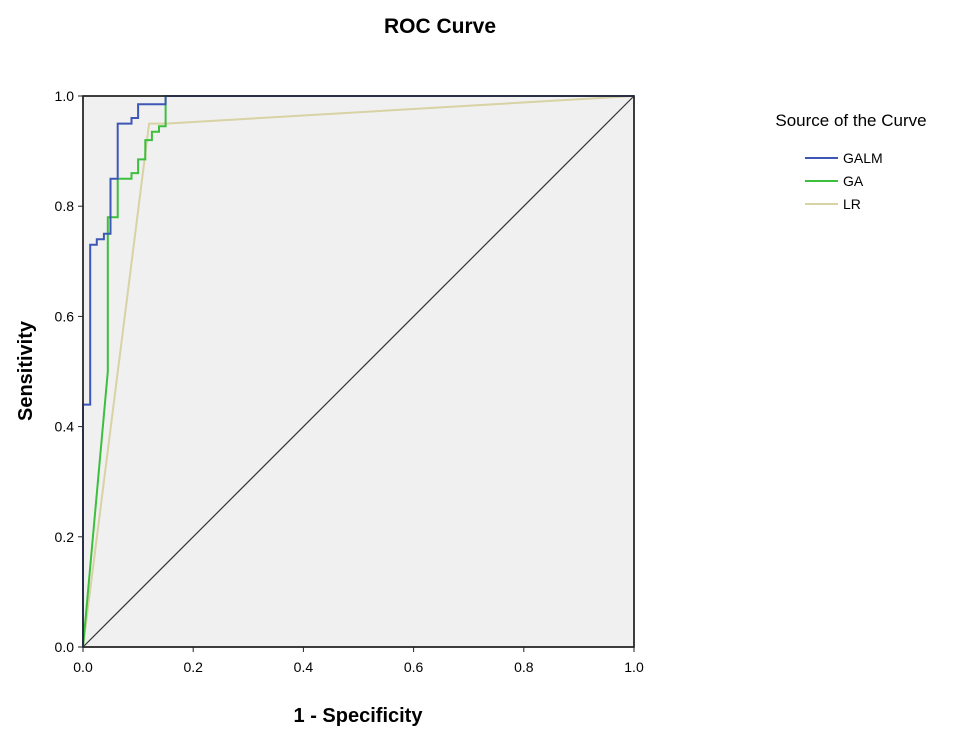 The width and height of the screenshot is (957, 729). Describe the element at coordinates (193, 667) in the screenshot. I see `x-tick-label: 0.2` at that location.